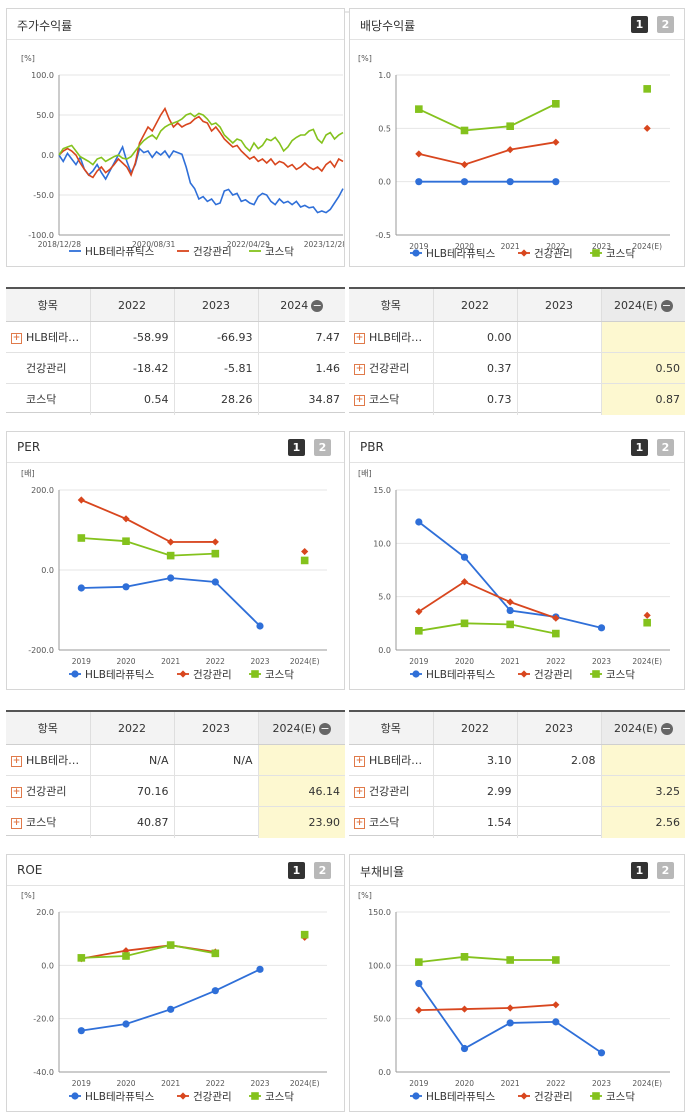 The height and width of the screenshot is (1115, 691). What do you see at coordinates (558, 760) in the screenshot?
I see `table-cell: 2.08` at bounding box center [558, 760].